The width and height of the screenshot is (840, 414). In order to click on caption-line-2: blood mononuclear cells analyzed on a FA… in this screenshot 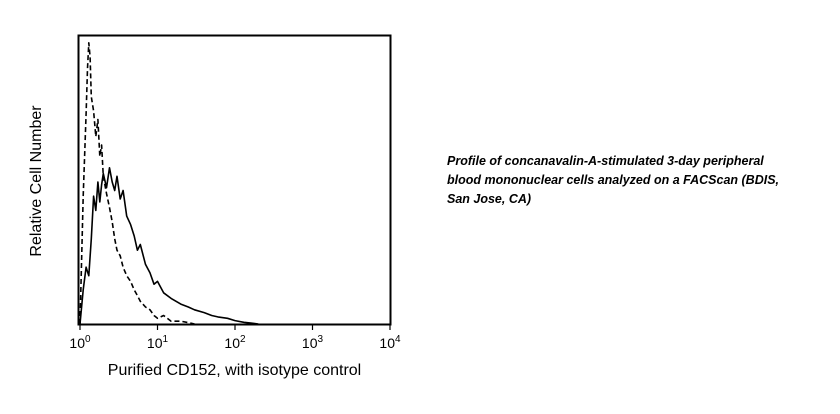, I will do `click(613, 180)`.